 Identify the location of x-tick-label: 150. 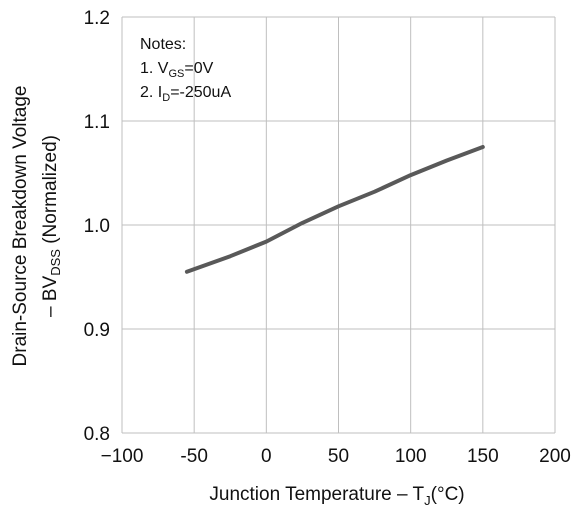
(483, 456).